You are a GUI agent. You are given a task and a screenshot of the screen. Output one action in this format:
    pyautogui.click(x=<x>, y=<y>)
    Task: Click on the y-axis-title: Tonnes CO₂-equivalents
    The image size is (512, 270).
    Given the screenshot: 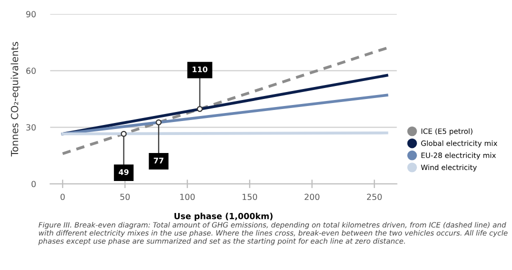 What is the action you would take?
    pyautogui.click(x=15, y=99)
    